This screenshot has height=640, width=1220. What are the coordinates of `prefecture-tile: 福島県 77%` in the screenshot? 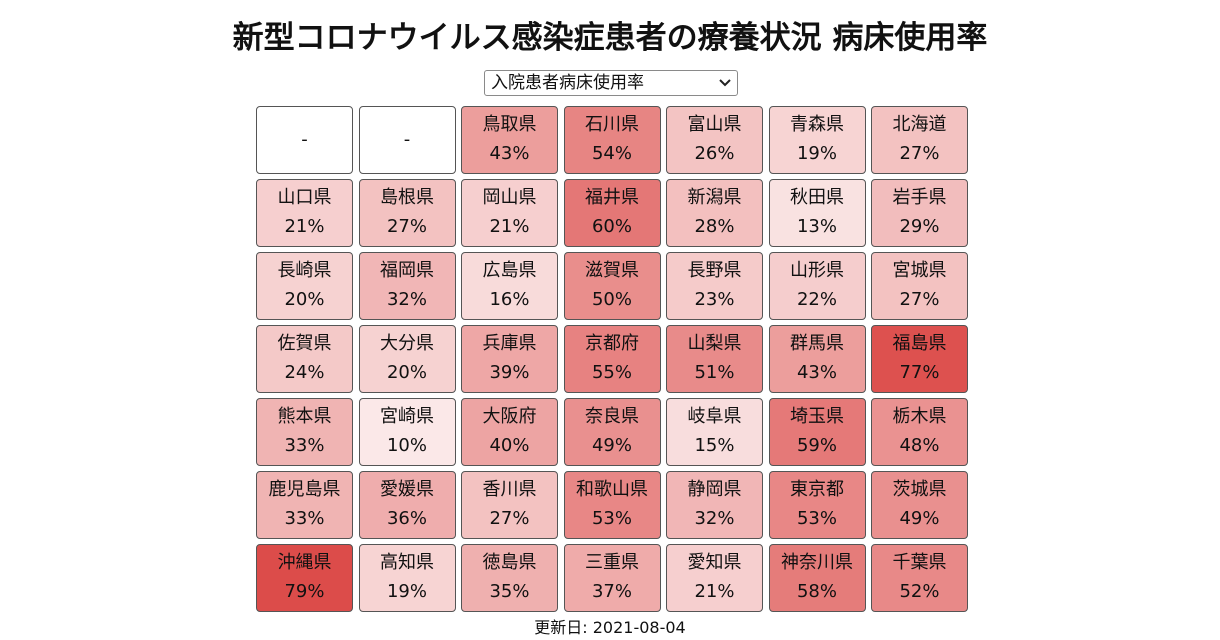 It's located at (919, 359).